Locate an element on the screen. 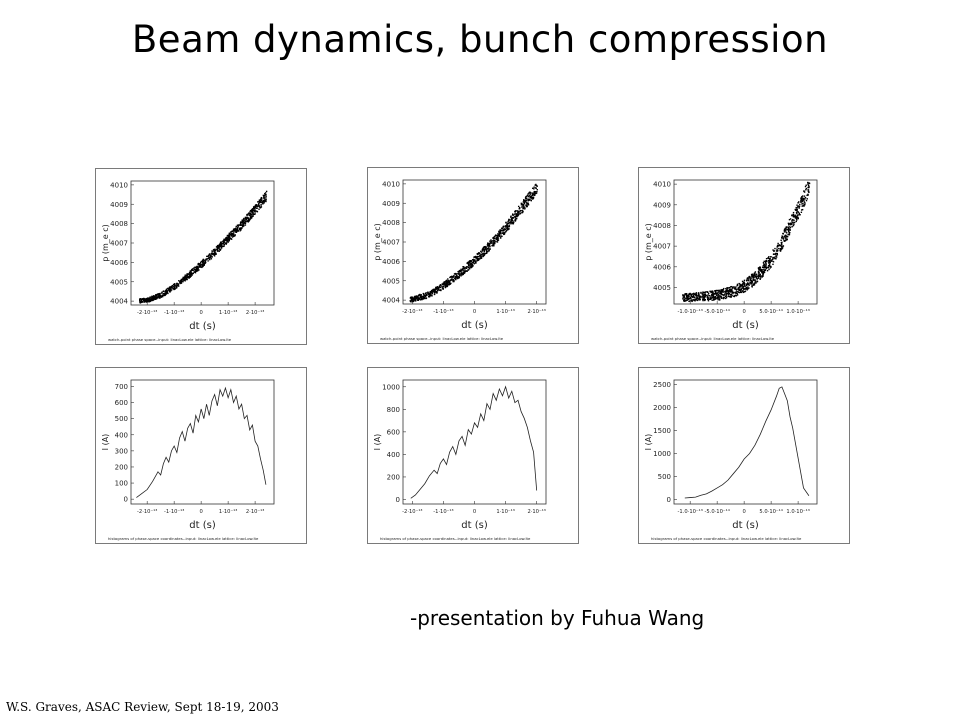  slide-title: Beam dynamics, bunch compression is located at coordinates (480, 39).